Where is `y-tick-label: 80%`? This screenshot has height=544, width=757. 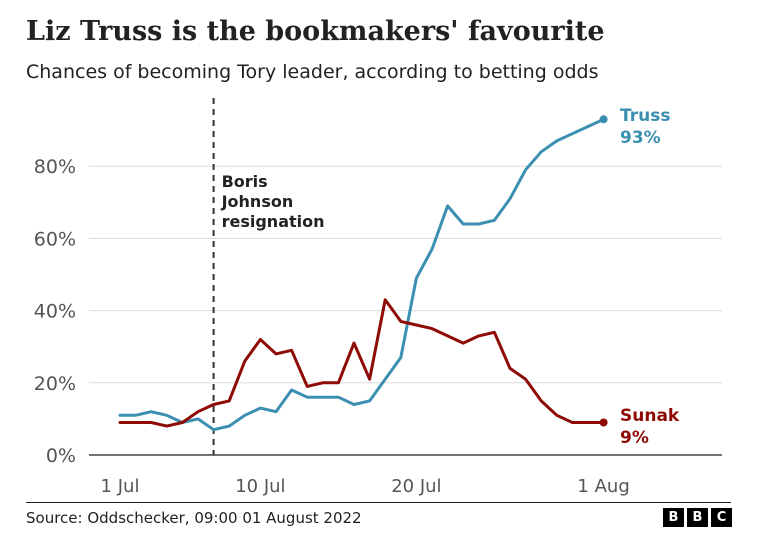
y-tick-label: 80% is located at coordinates (55, 167).